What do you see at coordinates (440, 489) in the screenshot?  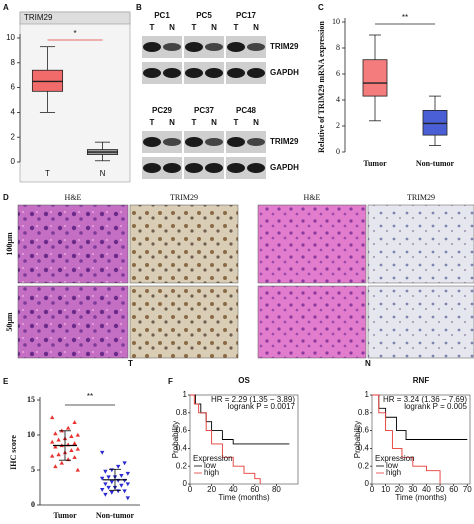 I see `x-tick-label: 50` at bounding box center [440, 489].